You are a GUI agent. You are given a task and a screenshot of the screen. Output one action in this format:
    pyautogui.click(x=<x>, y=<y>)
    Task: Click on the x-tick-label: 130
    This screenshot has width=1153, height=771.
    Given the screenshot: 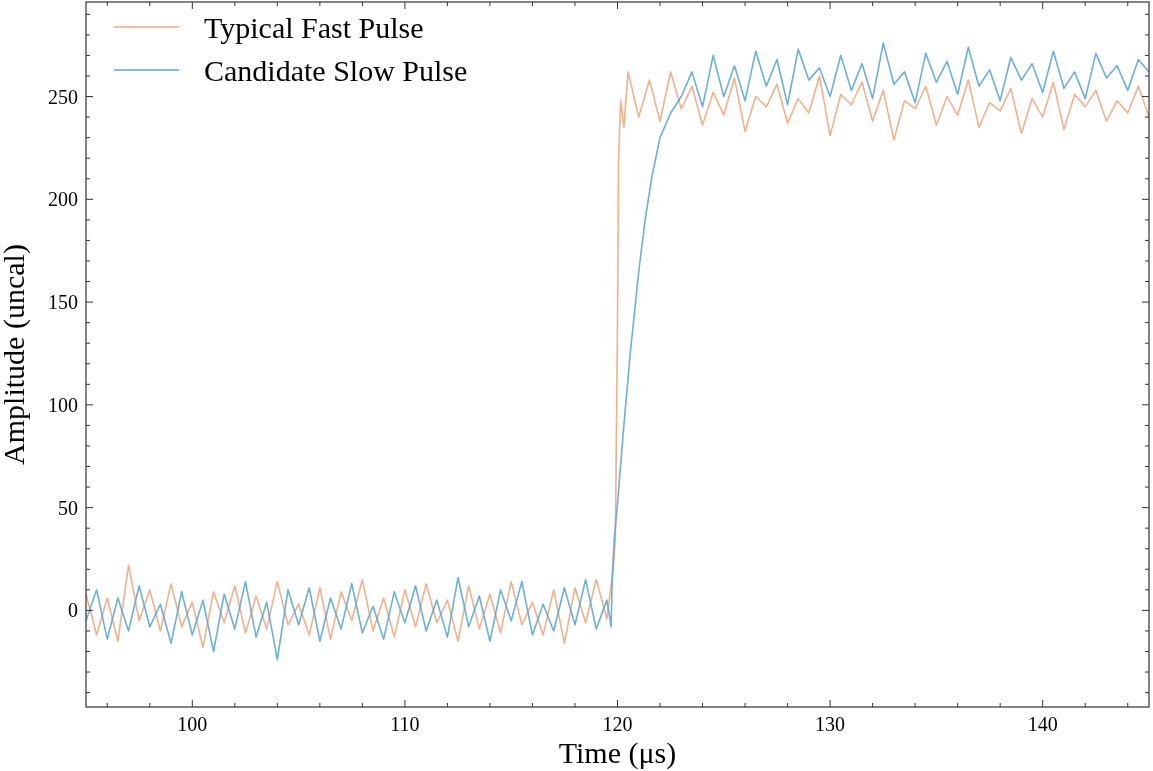 What is the action you would take?
    pyautogui.click(x=830, y=724)
    